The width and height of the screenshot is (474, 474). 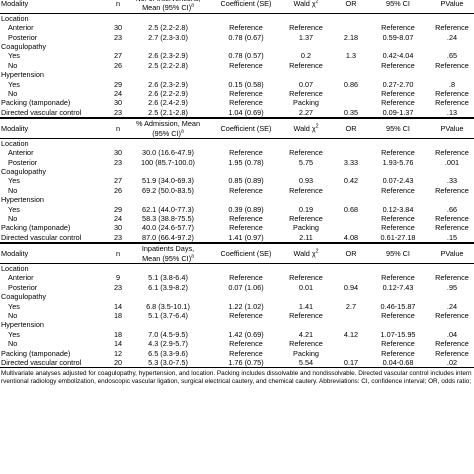 What do you see at coordinates (13, 93) in the screenshot?
I see `cell-modality: No` at bounding box center [13, 93].